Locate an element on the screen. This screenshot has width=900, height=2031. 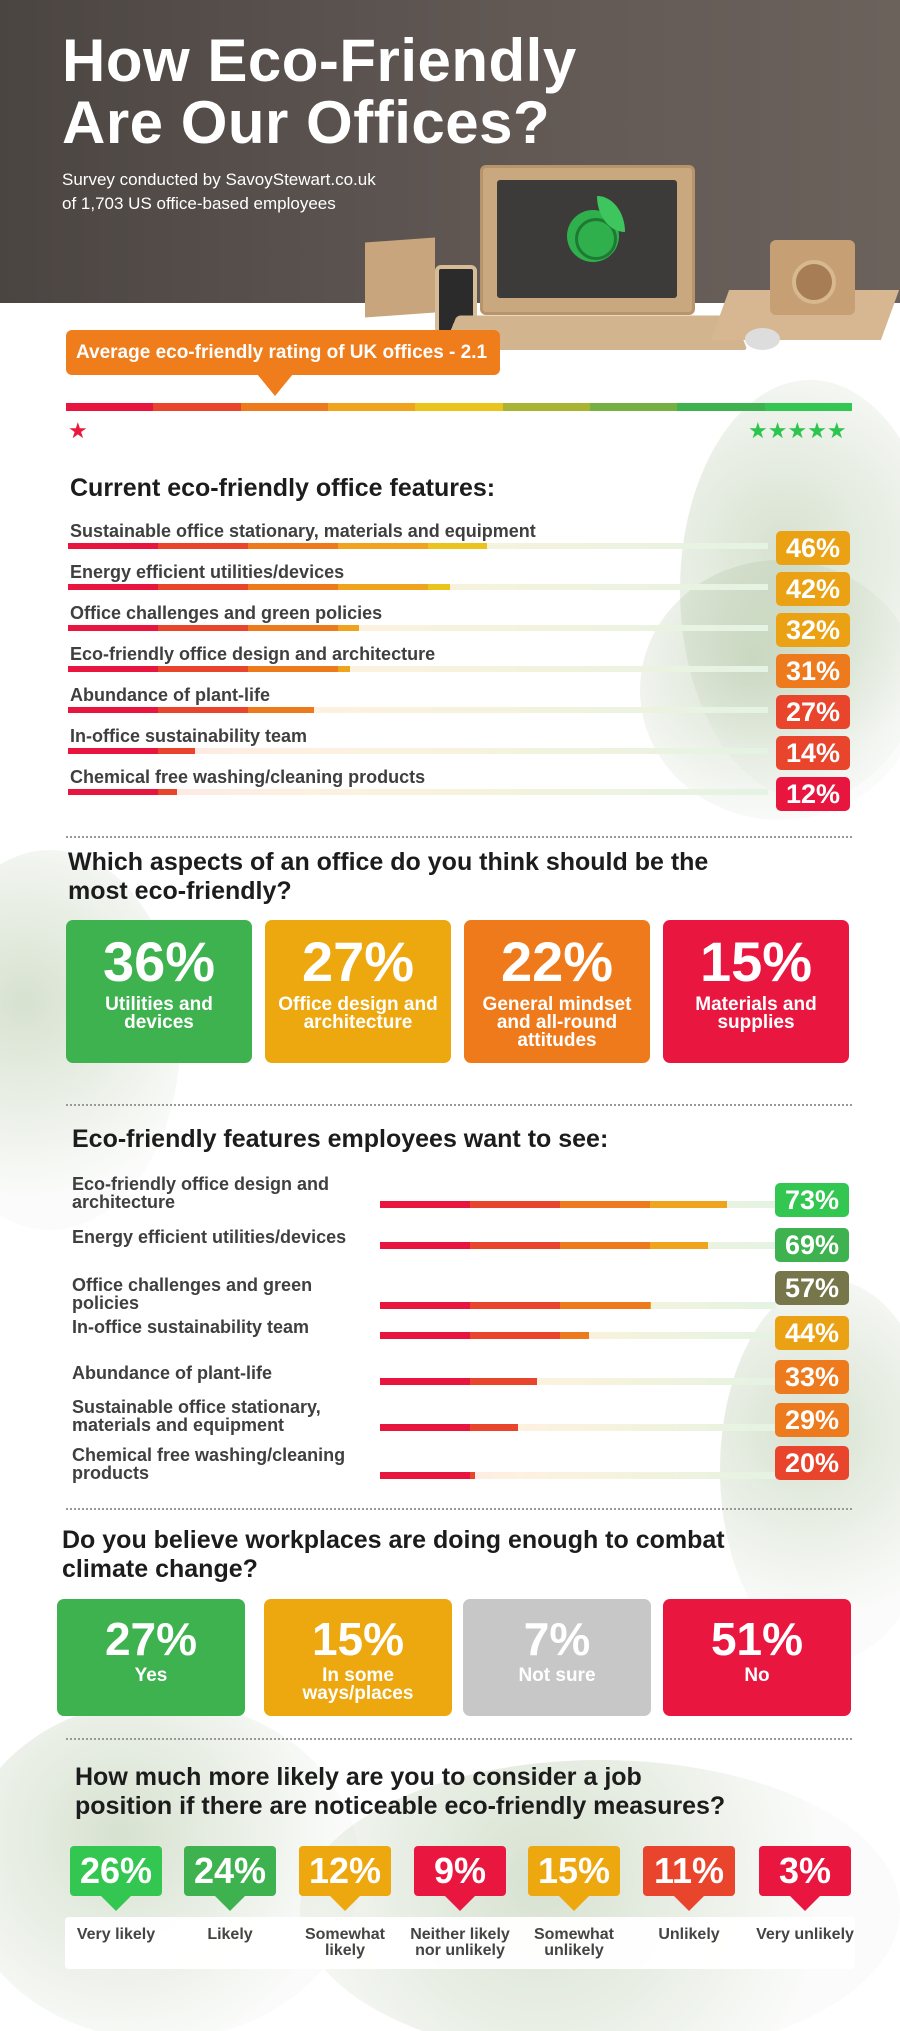
want-feature-row: Abundance of plant-life is located at coordinates (463, 1384).